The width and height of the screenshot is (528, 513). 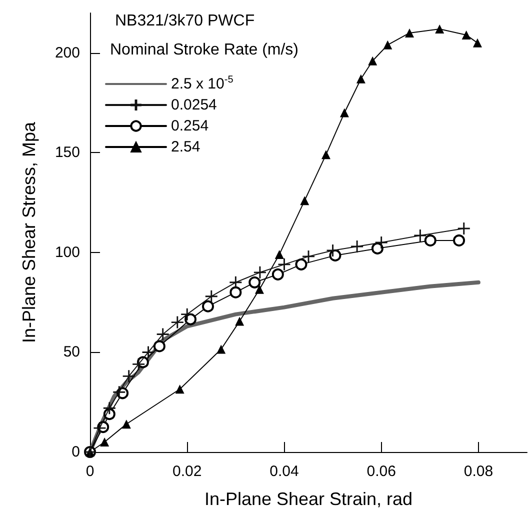 What do you see at coordinates (479, 471) in the screenshot?
I see `x-tick-label: 0.08` at bounding box center [479, 471].